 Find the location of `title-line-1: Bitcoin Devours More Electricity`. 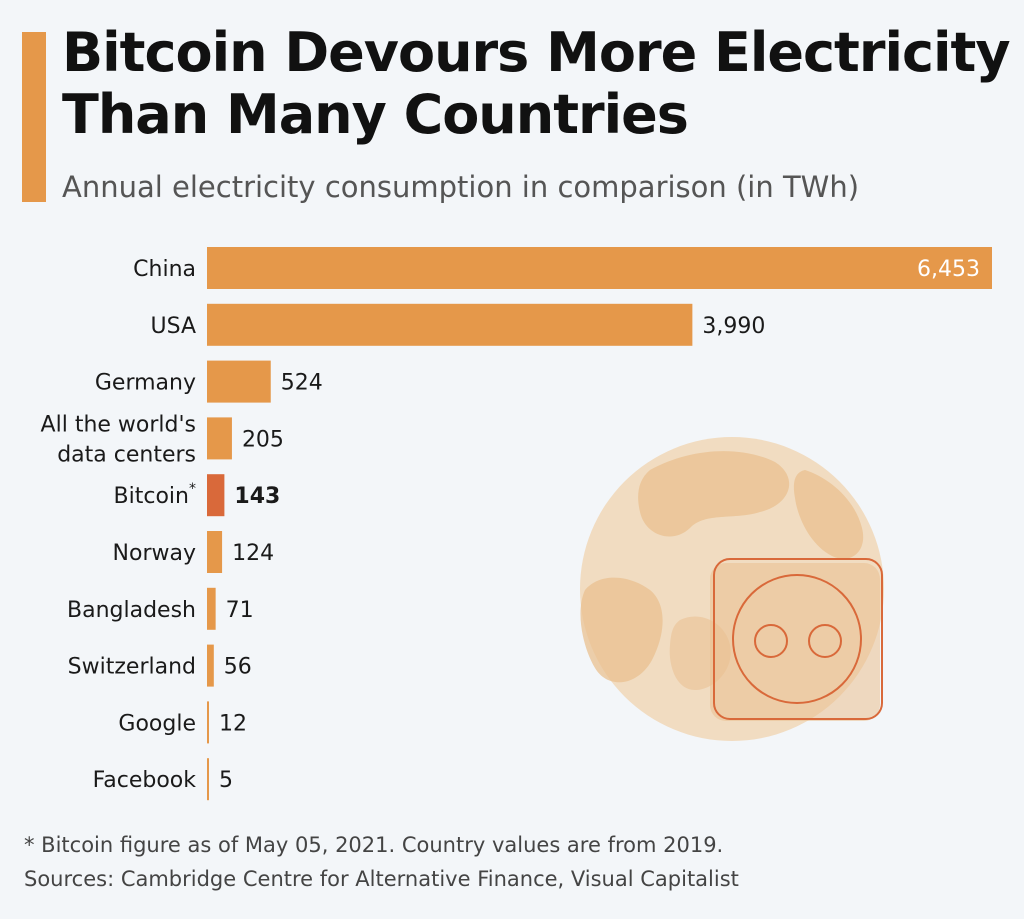

title-line-1: Bitcoin Devours More Electricity is located at coordinates (536, 52).